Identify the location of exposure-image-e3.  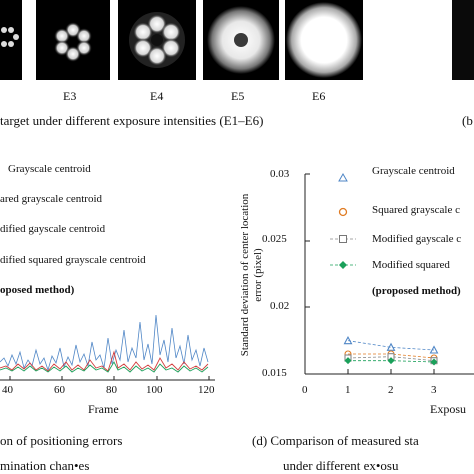
(73, 40).